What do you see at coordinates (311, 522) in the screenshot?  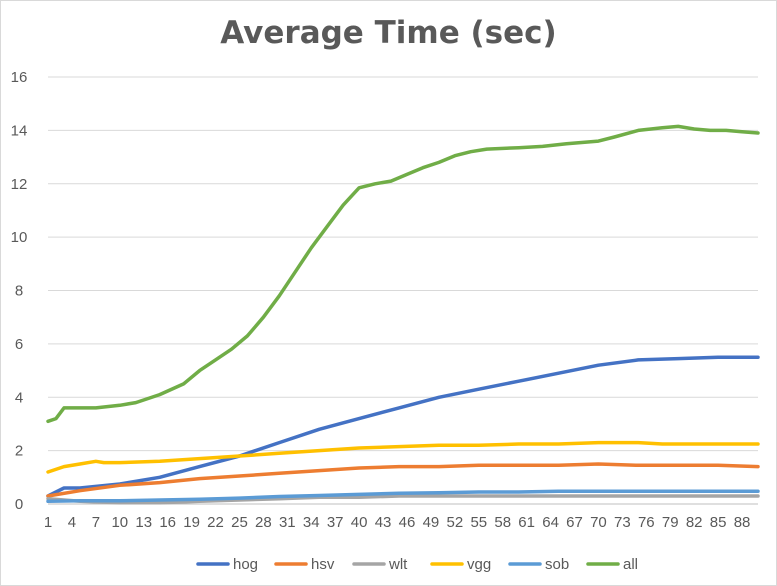 I see `x-tick-label: 34` at bounding box center [311, 522].